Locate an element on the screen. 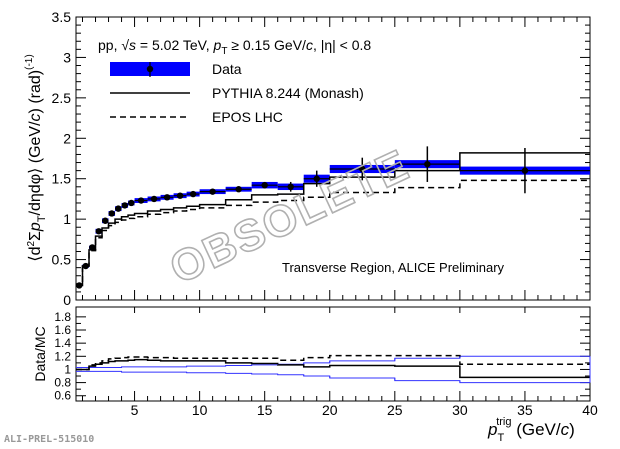 This screenshot has height=449, width=620. x-tick-label: 10 is located at coordinates (200, 410).